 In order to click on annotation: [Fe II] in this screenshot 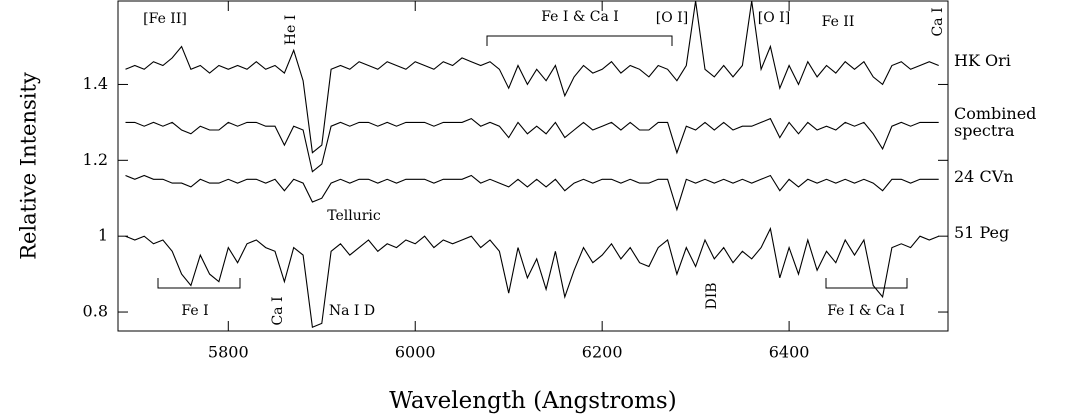, I will do `click(165, 19)`.